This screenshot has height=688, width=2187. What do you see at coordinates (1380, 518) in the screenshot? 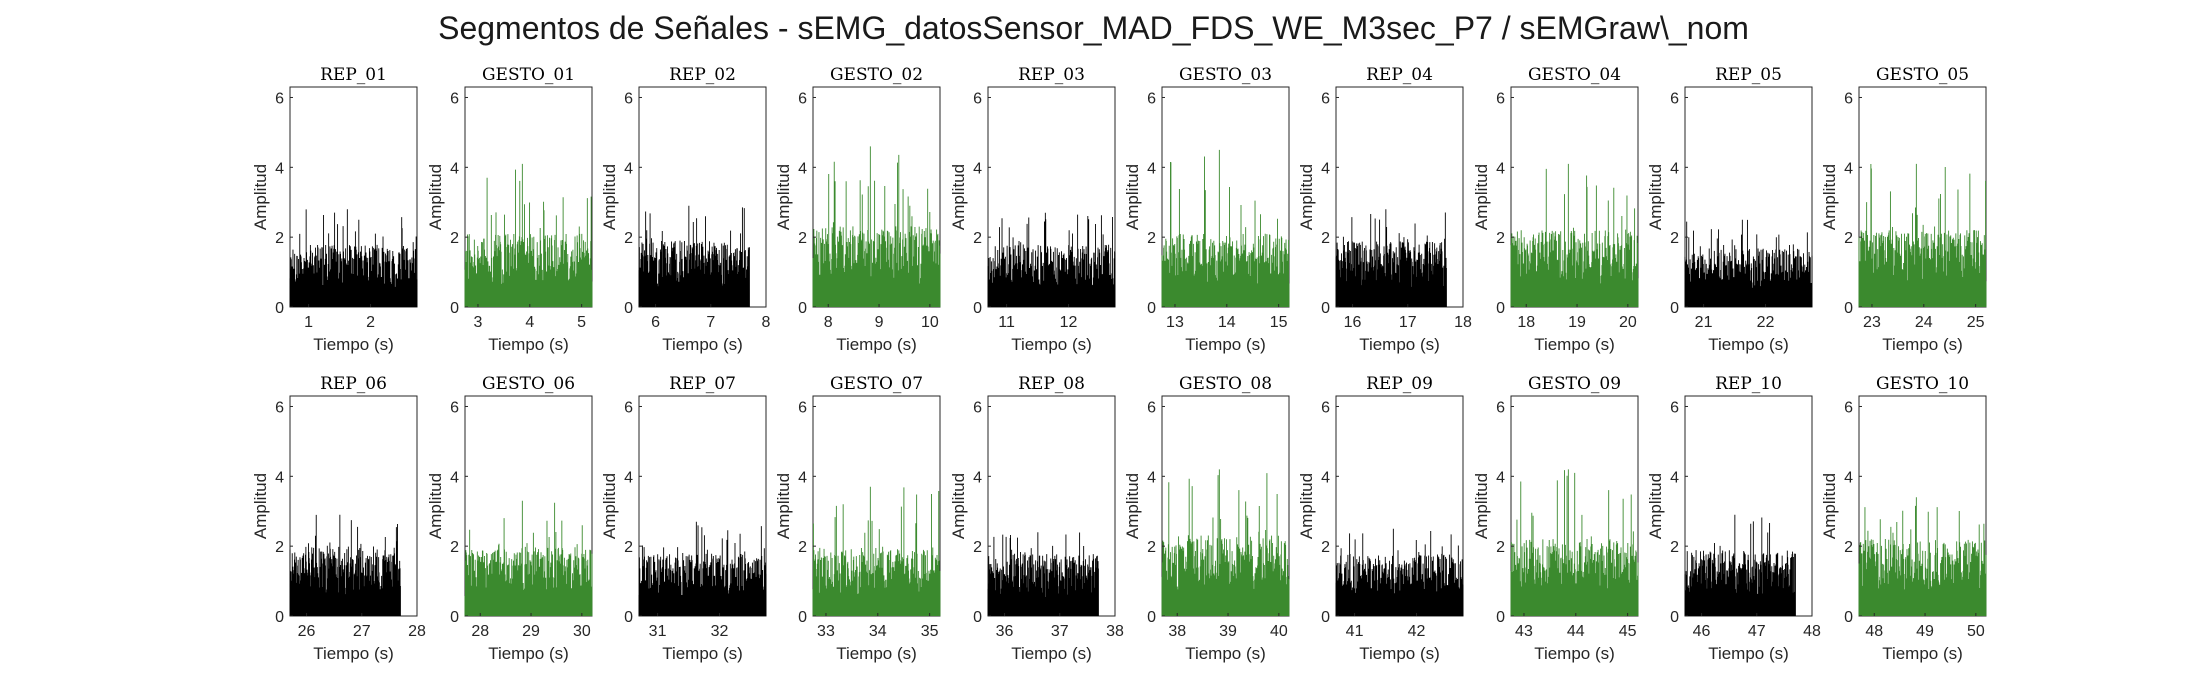
I see `subplot-rep-09: 0 2 4 6 41 42 REP_09 Tiempo (s) Amplitud` at bounding box center [1380, 518].